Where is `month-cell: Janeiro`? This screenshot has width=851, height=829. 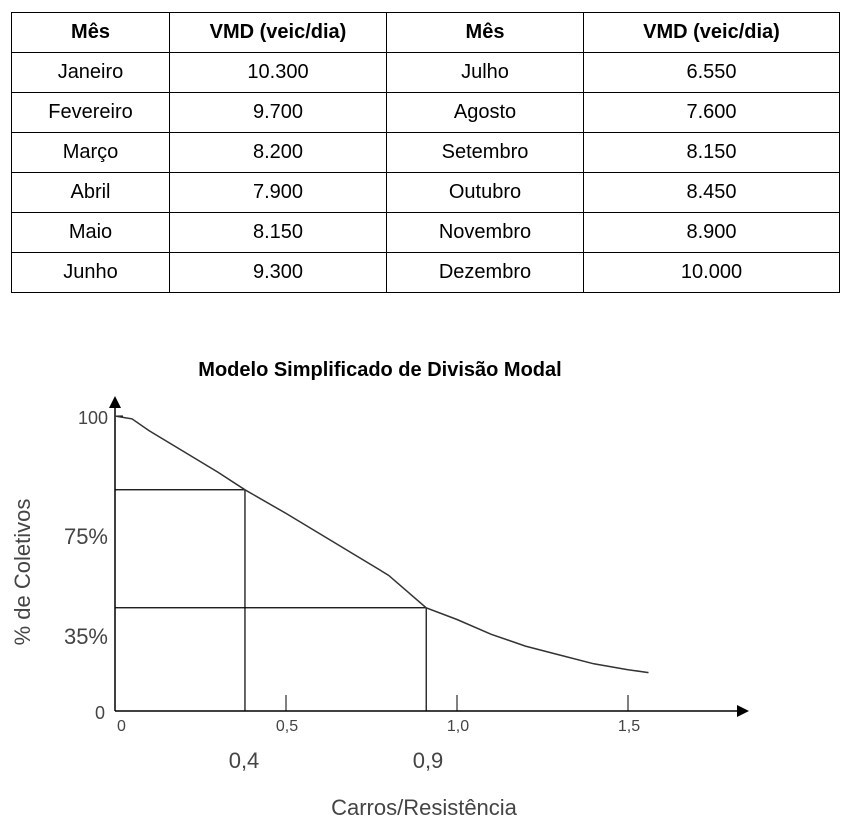 month-cell: Janeiro is located at coordinates (90, 72).